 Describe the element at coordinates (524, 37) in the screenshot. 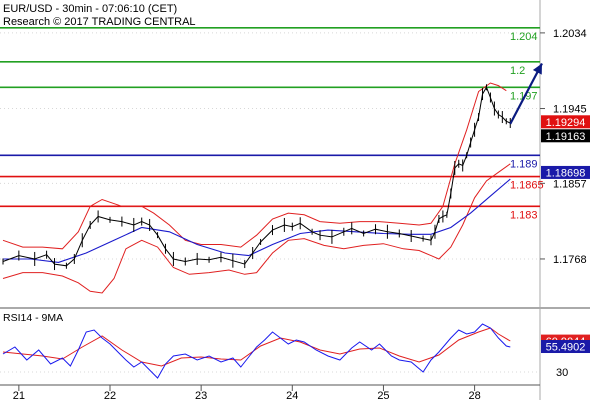

I see `level-label: 1.204` at that location.